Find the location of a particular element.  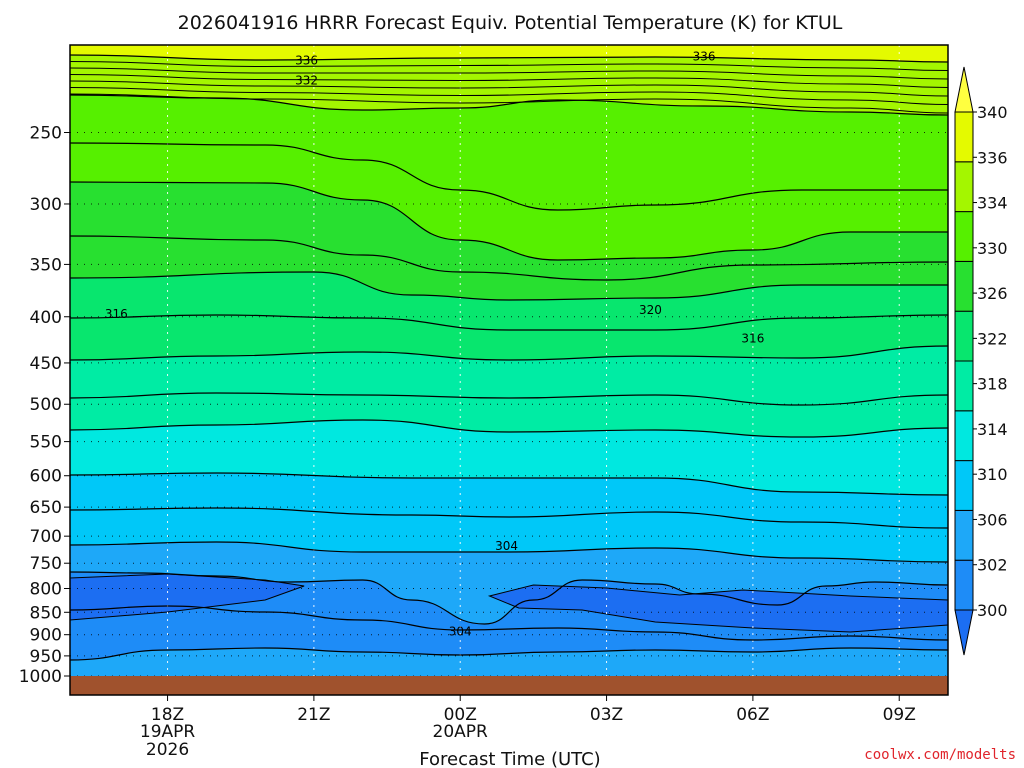

contour-label-text-3: 316 is located at coordinates (116, 314).